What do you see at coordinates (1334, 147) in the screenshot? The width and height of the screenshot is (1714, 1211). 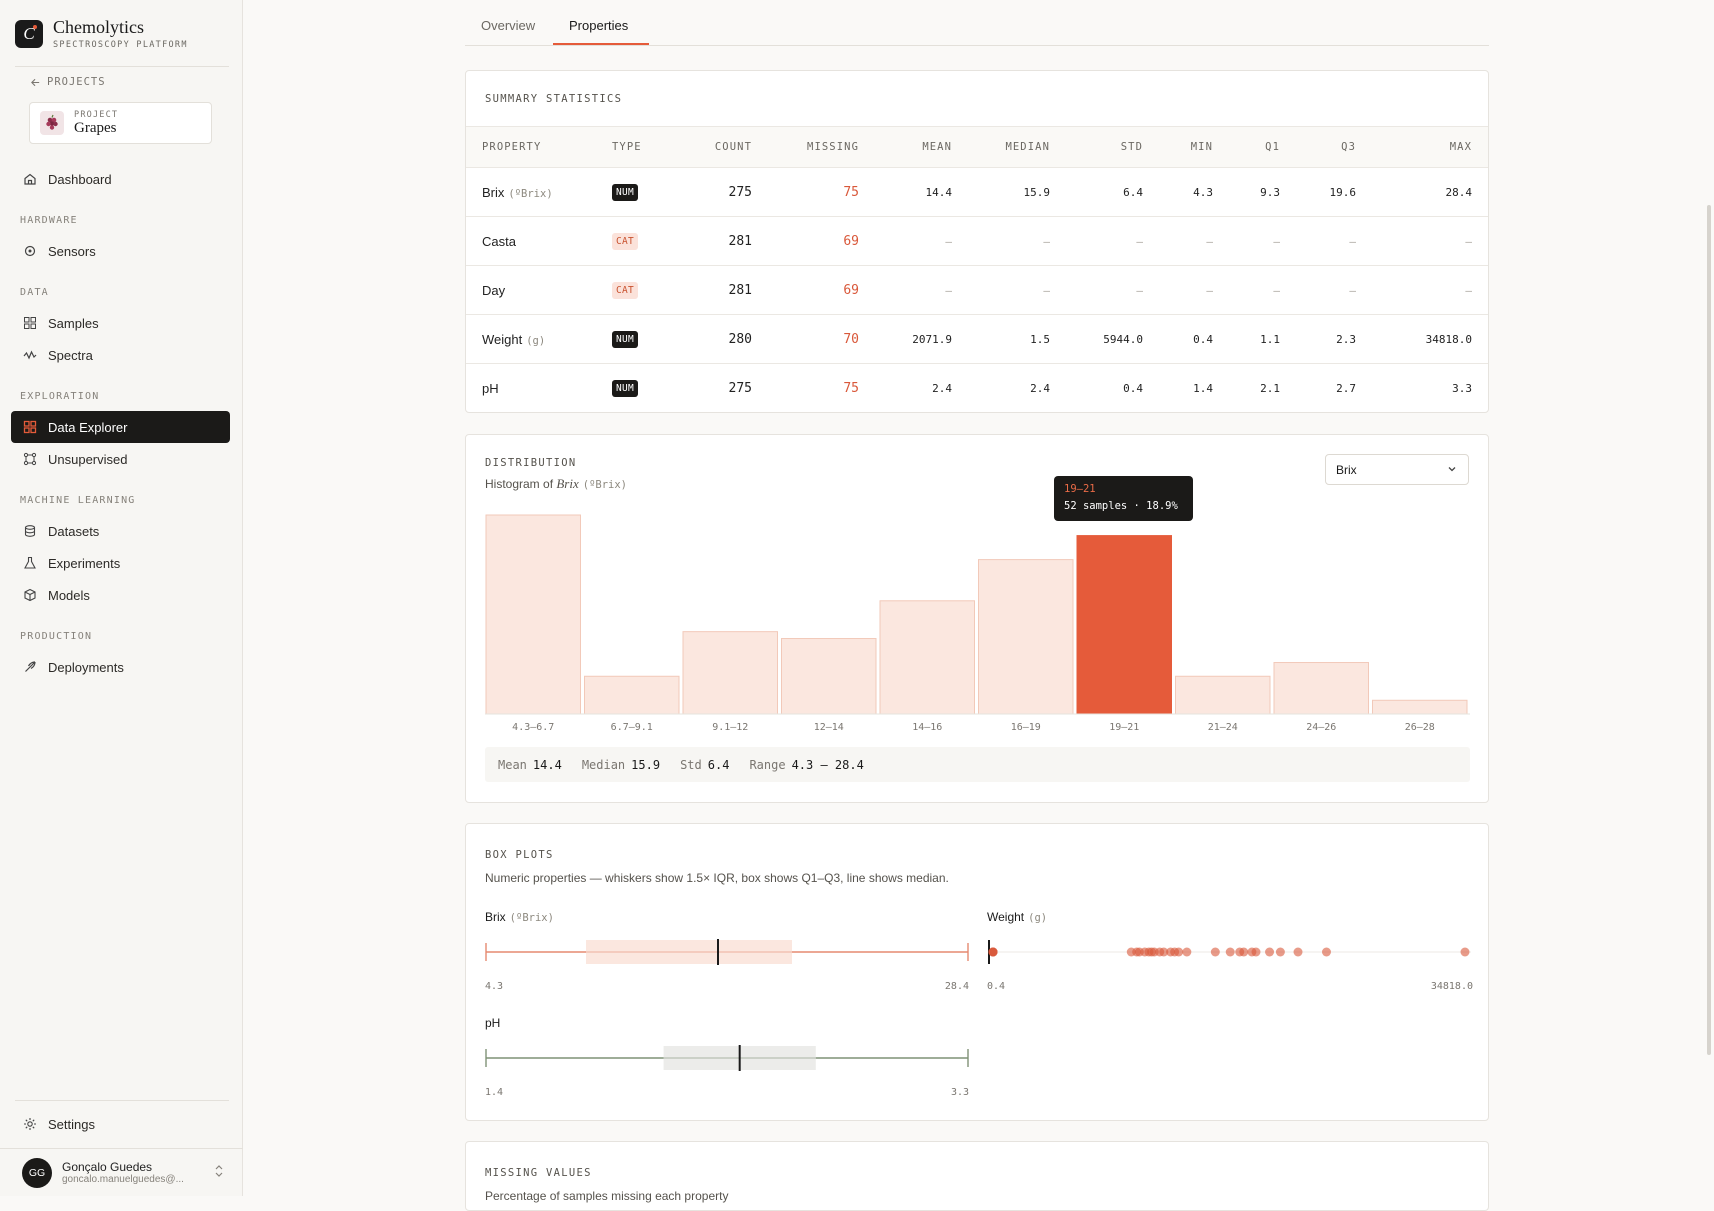 I see `column-header: Q3` at bounding box center [1334, 147].